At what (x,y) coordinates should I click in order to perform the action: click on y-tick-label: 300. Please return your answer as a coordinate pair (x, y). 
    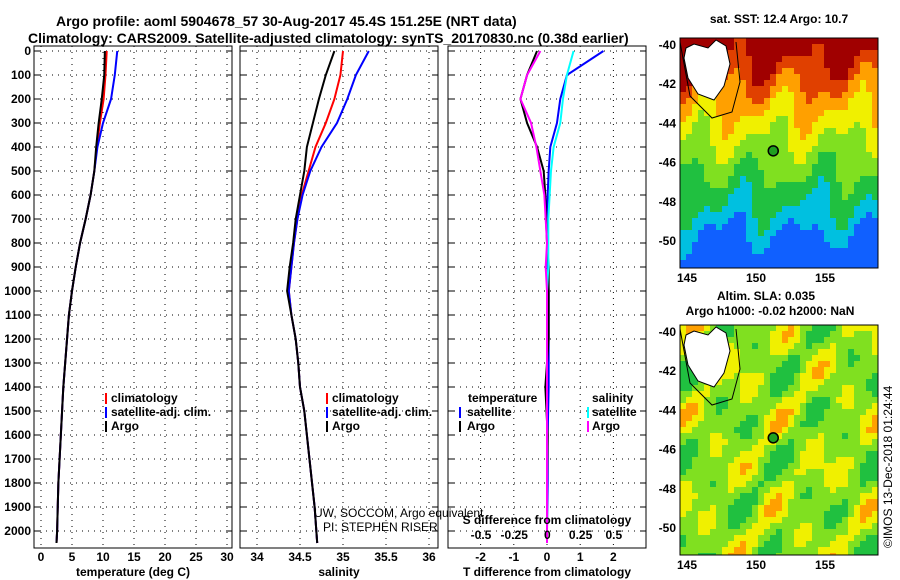
    Looking at the image, I should click on (21, 123).